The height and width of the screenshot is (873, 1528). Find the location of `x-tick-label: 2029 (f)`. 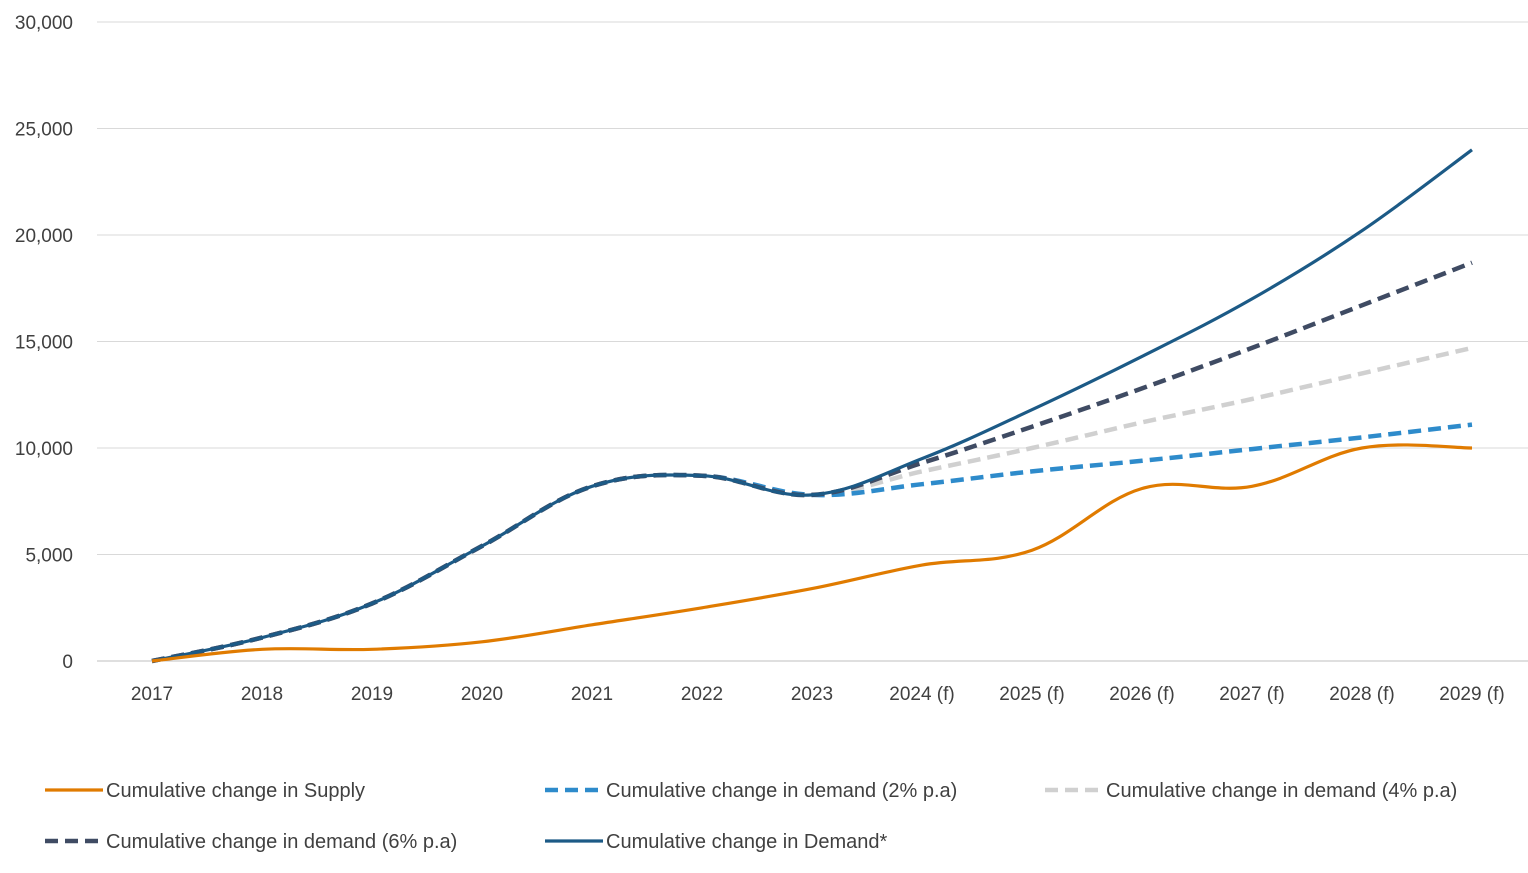

x-tick-label: 2029 (f) is located at coordinates (1471, 694).